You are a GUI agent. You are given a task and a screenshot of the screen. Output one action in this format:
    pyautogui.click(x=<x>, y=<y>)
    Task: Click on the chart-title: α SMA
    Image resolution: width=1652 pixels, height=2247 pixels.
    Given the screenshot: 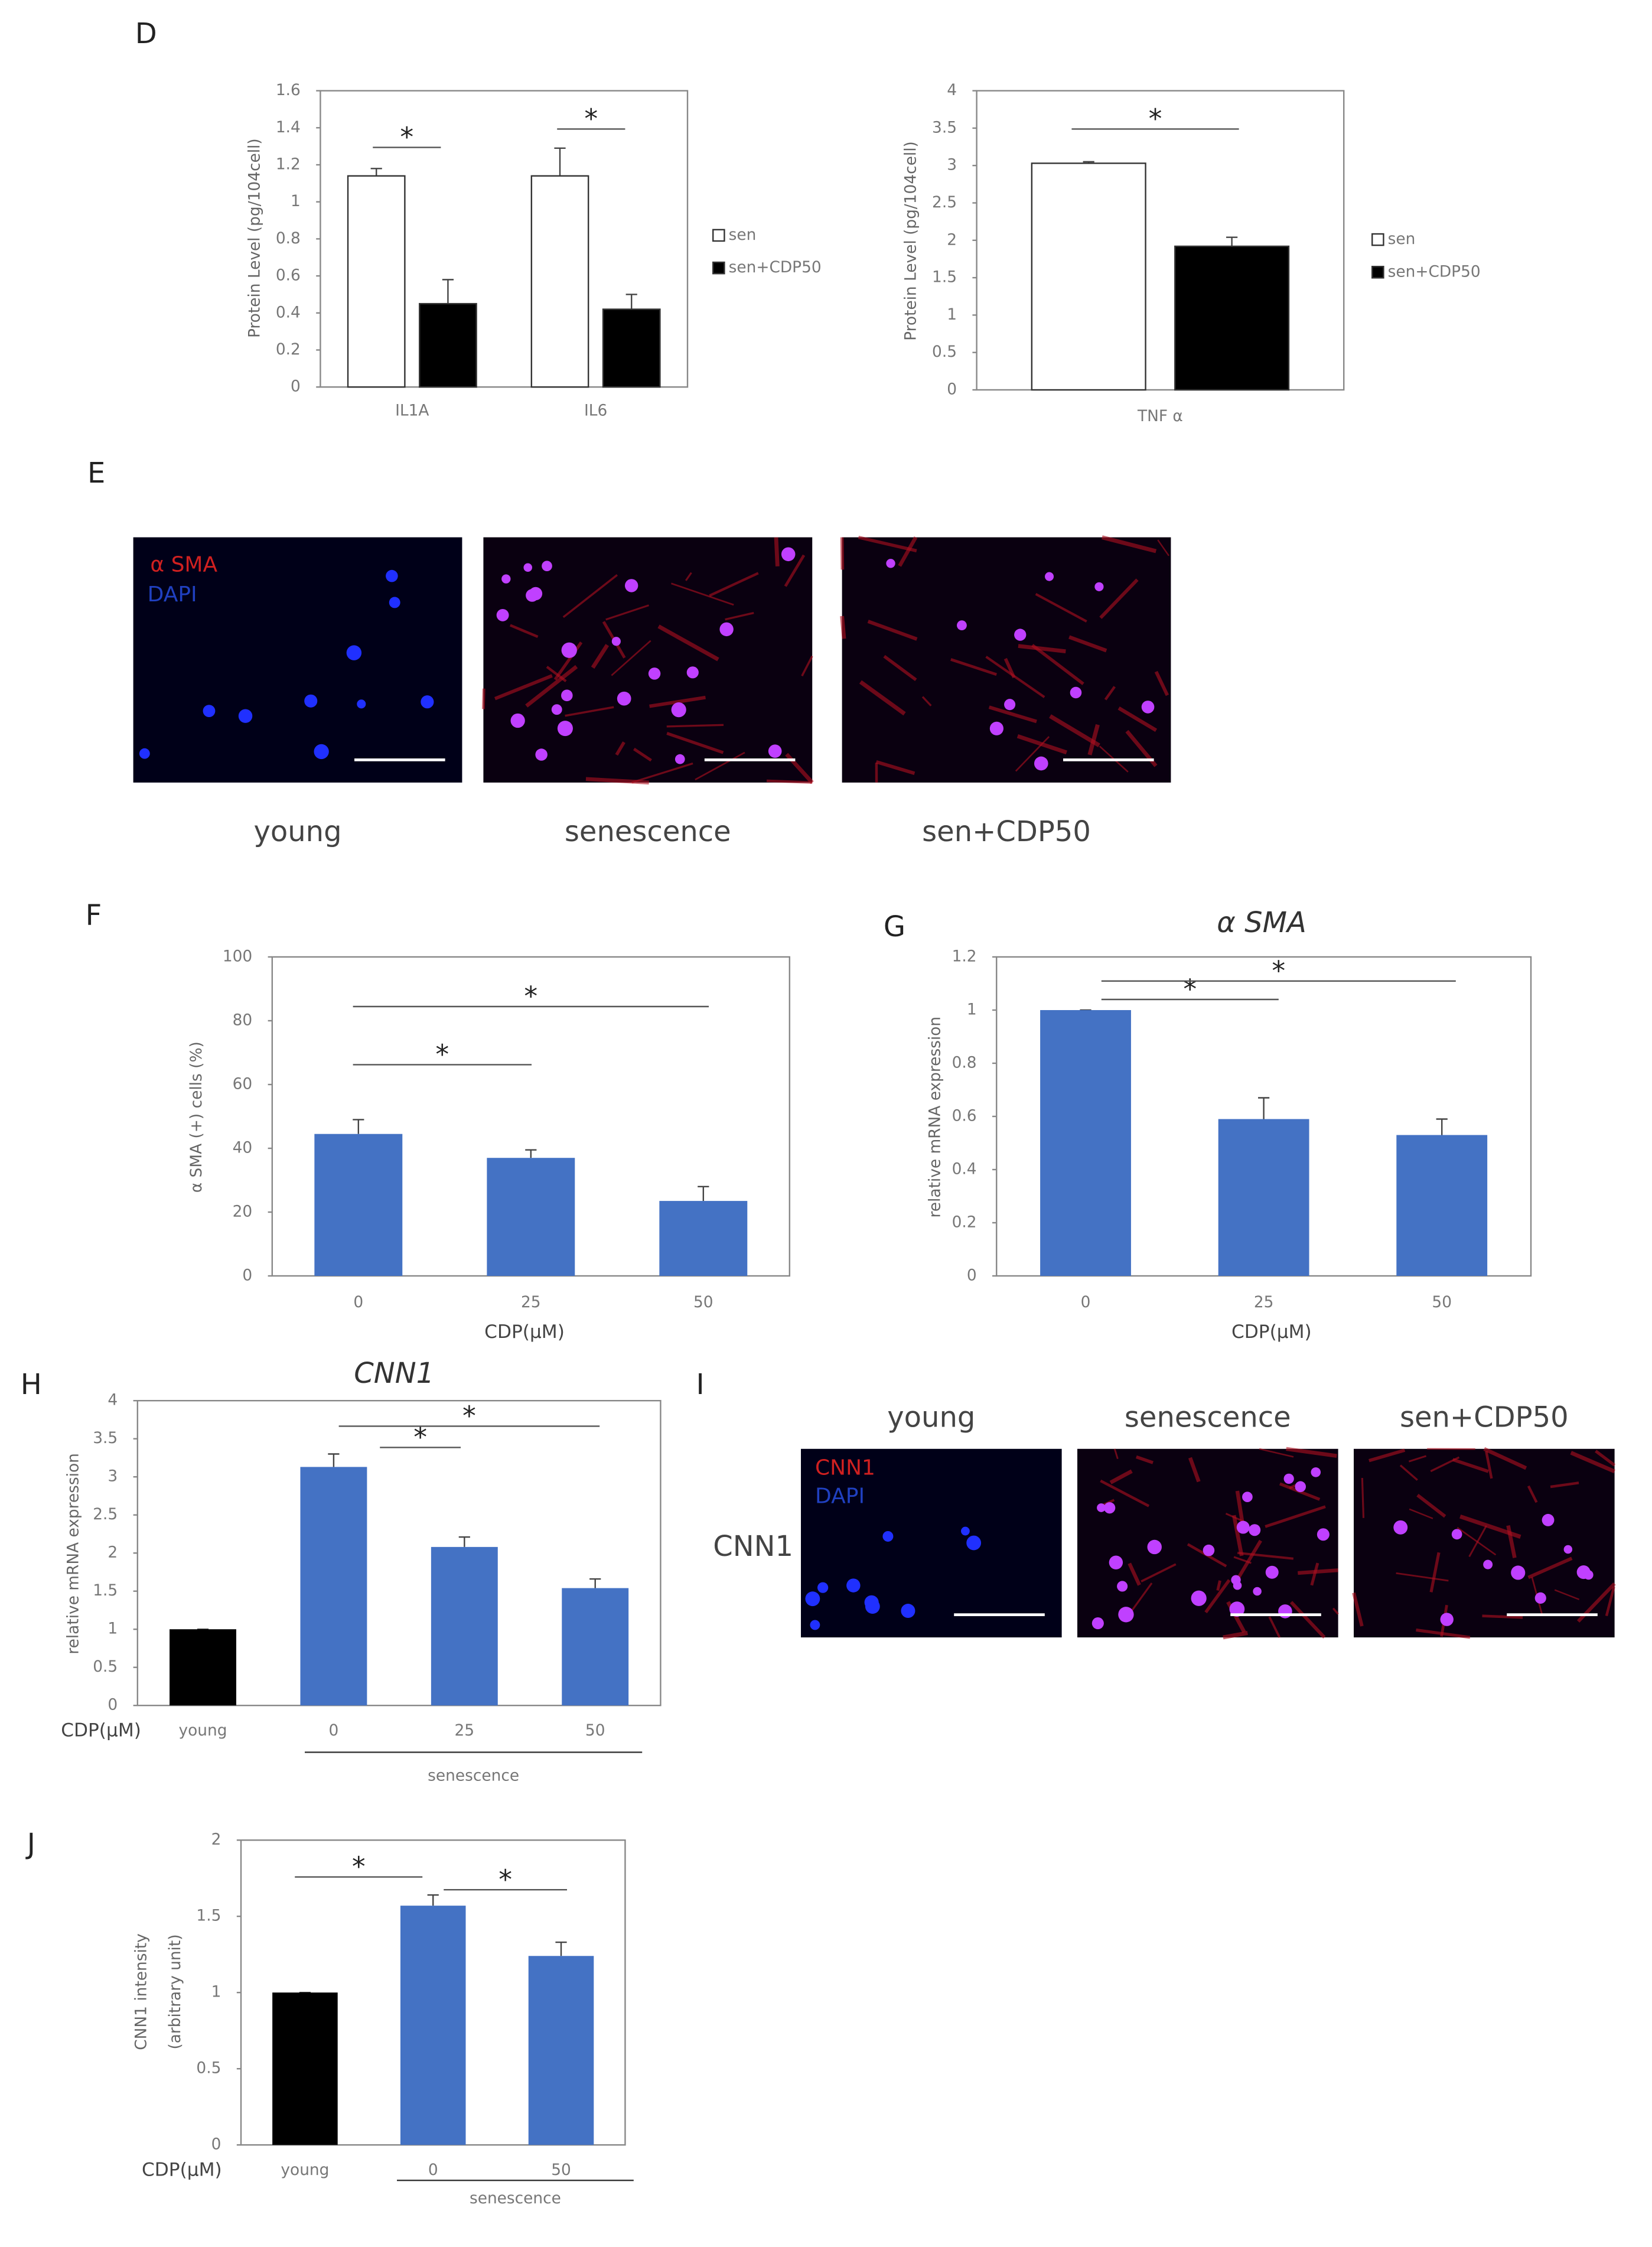 What is the action you would take?
    pyautogui.click(x=1261, y=923)
    